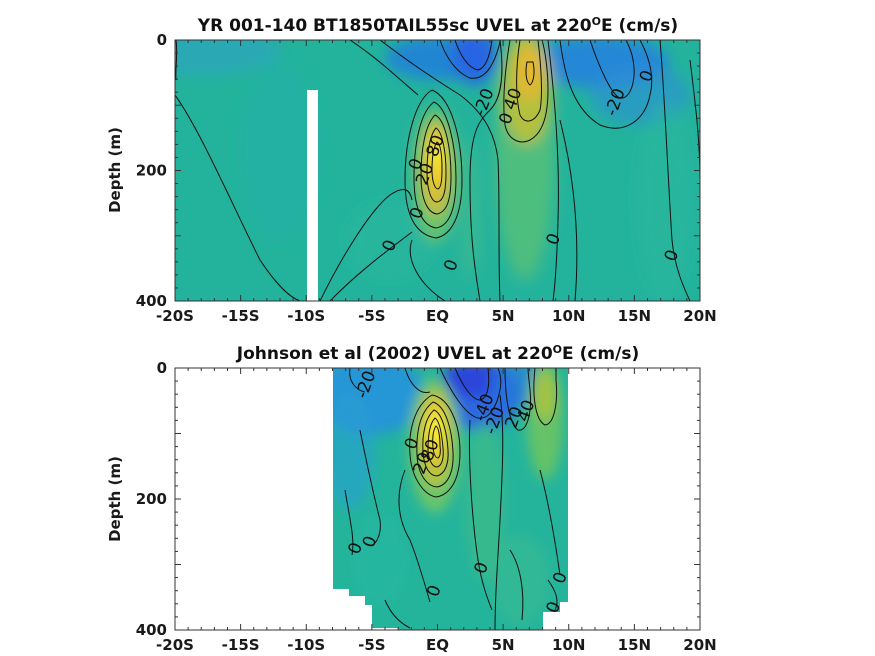 This screenshot has width=875, height=656. What do you see at coordinates (699, 316) in the screenshot?
I see `model-x-tick-label: 20N` at bounding box center [699, 316].